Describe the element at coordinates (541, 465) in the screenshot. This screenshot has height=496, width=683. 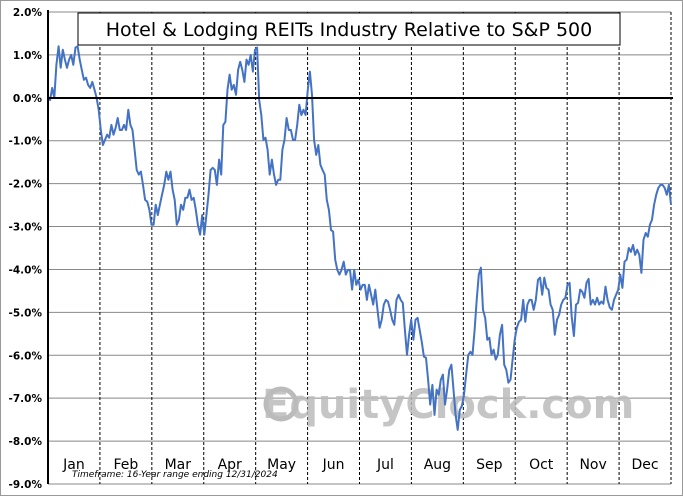
I see `x-tick-label: Oct` at that location.